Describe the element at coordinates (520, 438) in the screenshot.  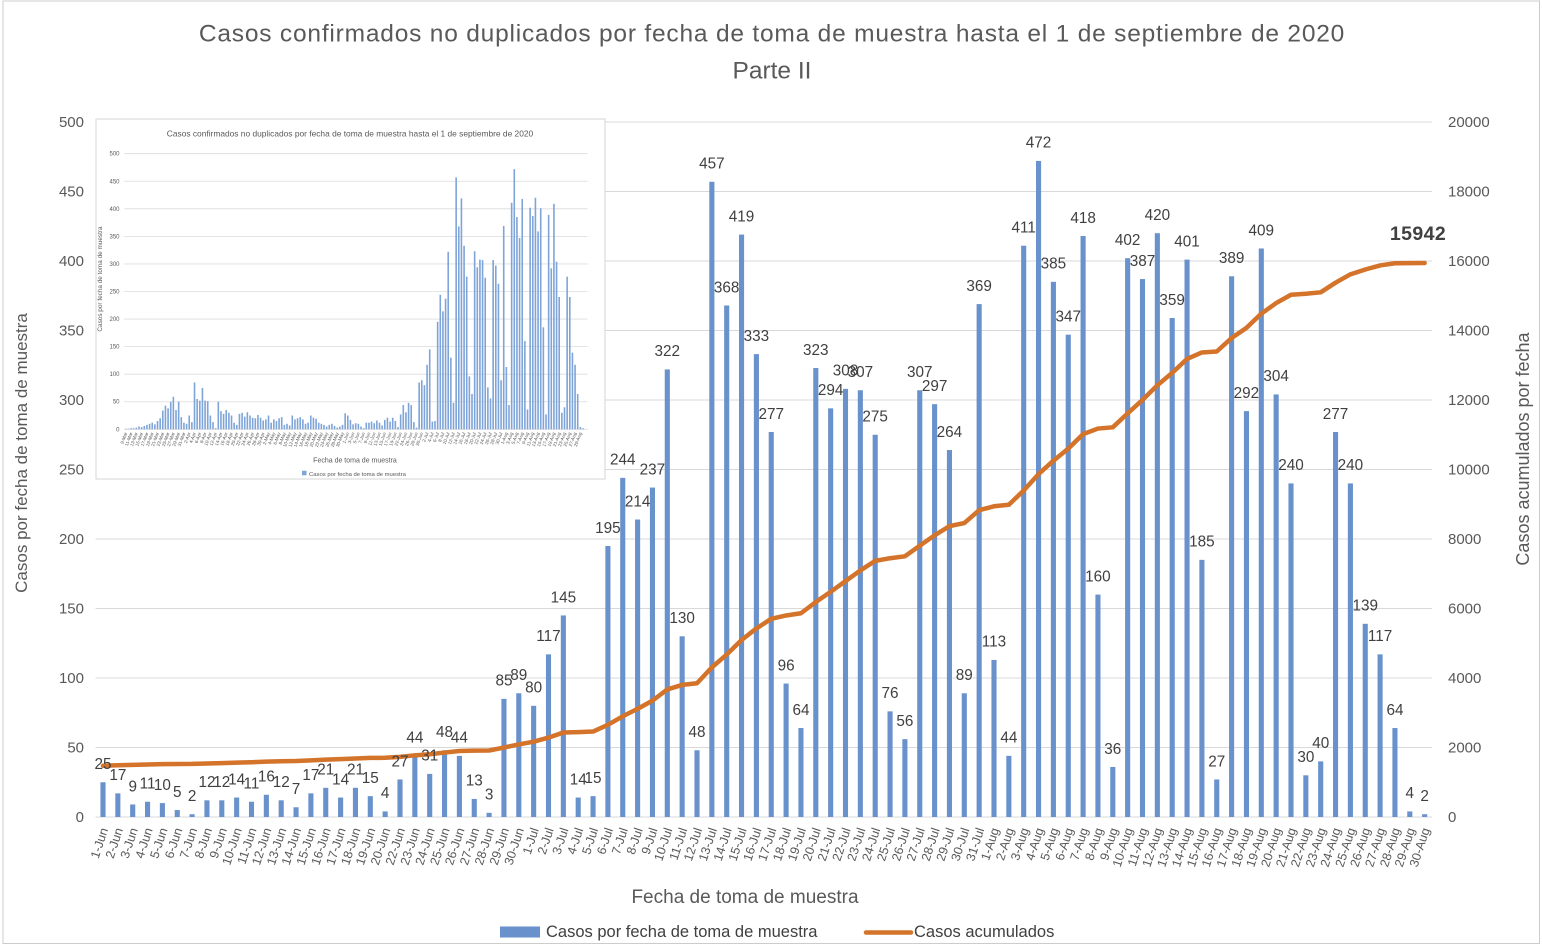
I see `svg-text: 7-Aug` at that location.